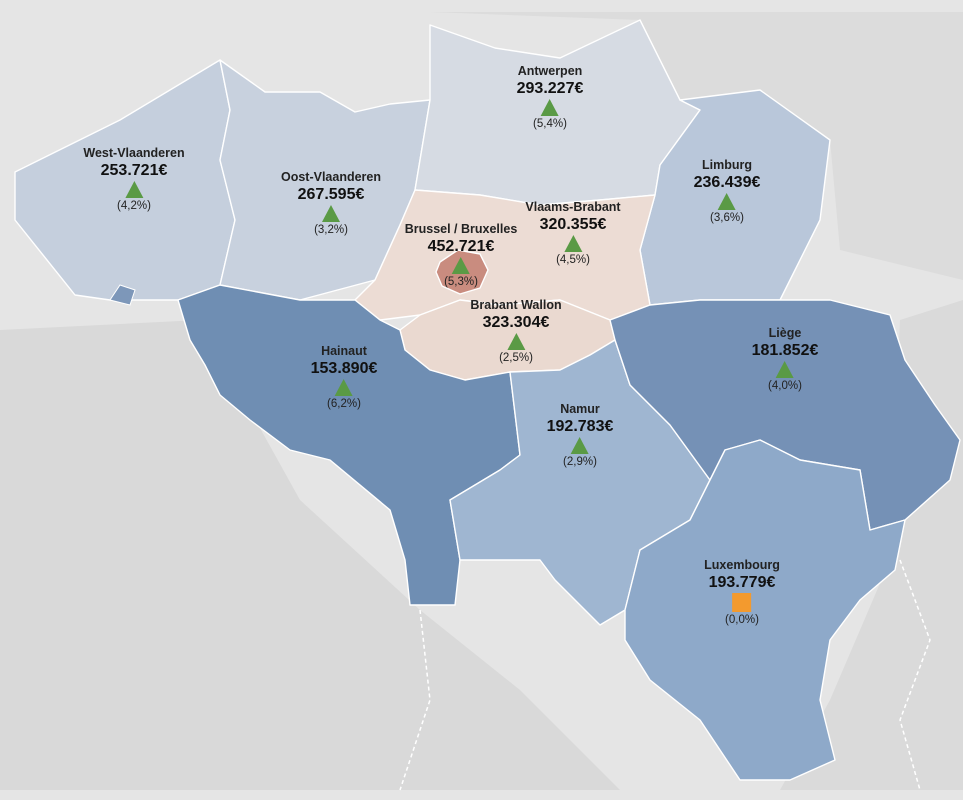  What do you see at coordinates (550, 97) in the screenshot?
I see `label-antwerpen: Antwerpen 293.227€ (5,4%)` at bounding box center [550, 97].